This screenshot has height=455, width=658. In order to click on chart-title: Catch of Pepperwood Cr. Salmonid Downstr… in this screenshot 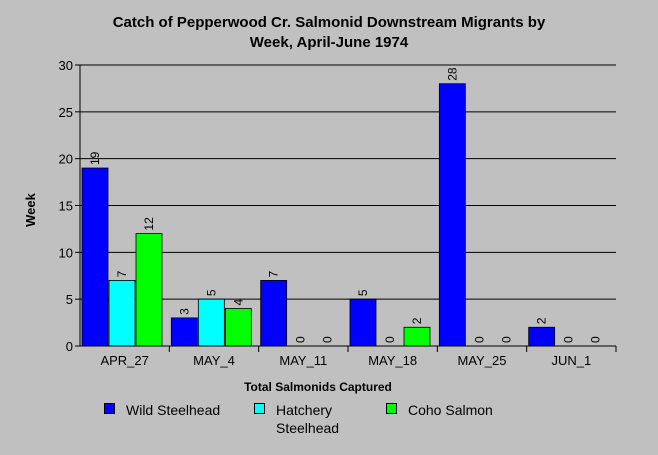, I will do `click(329, 33)`.